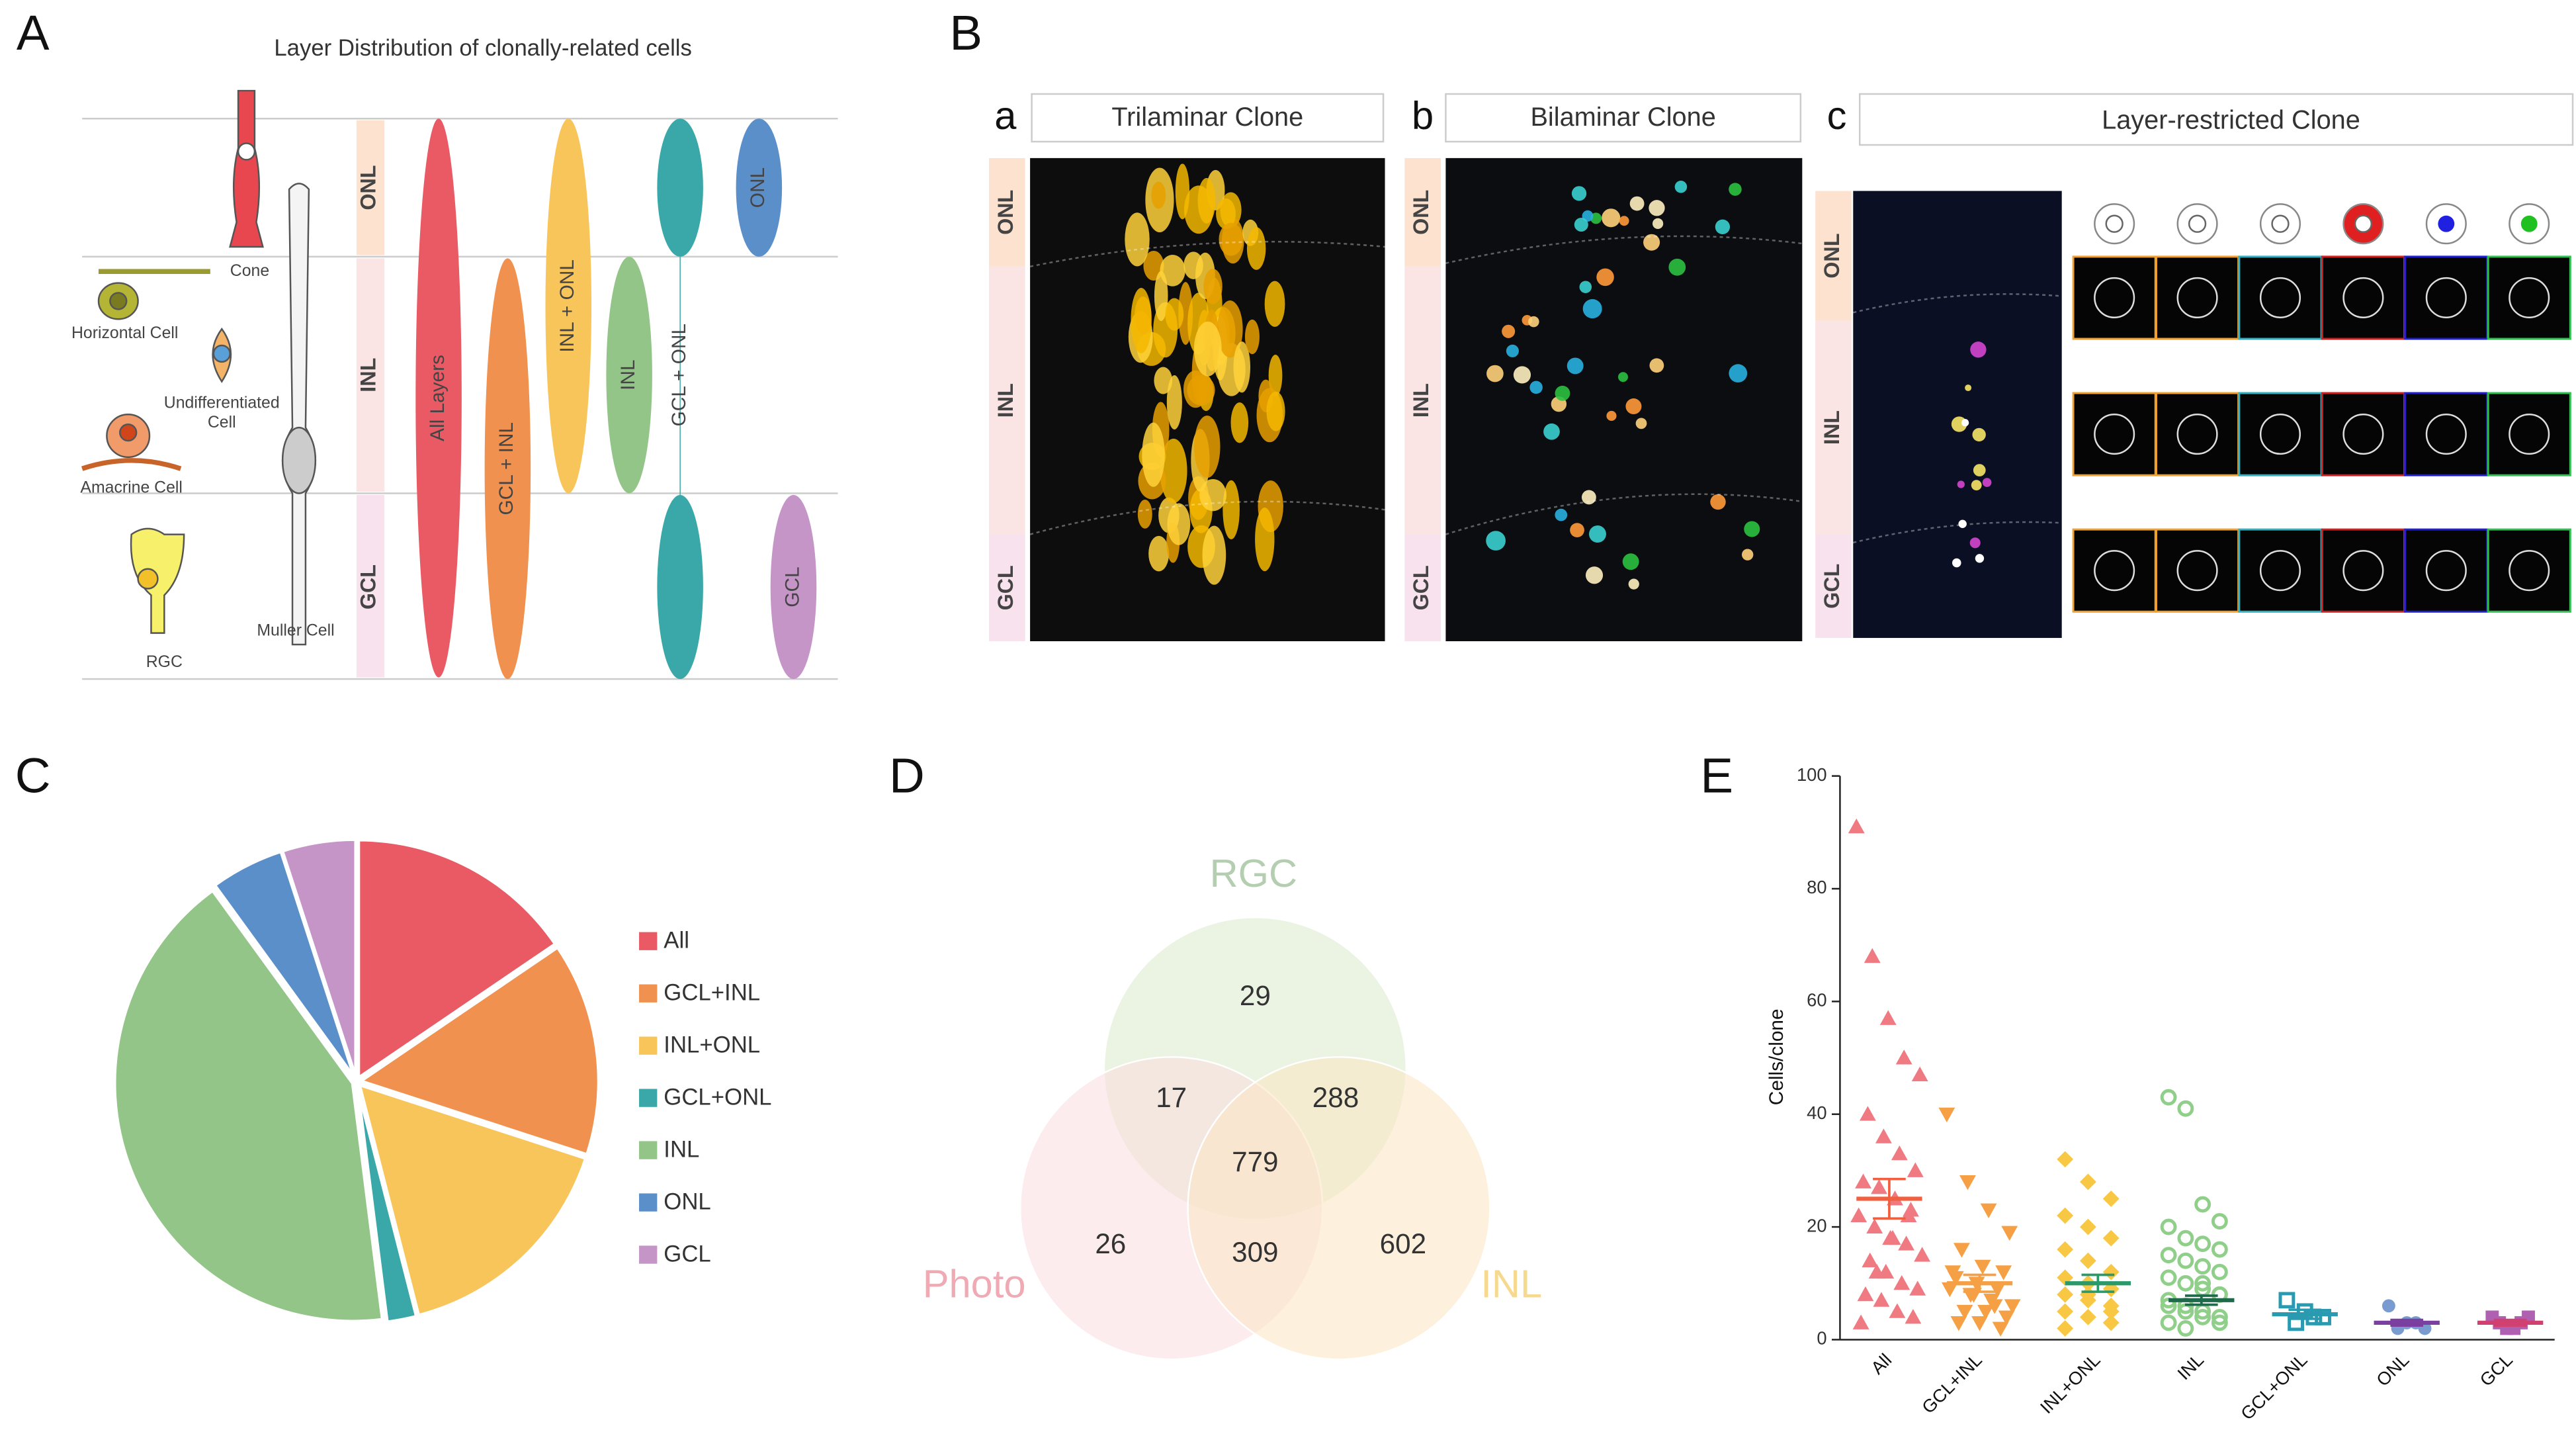 The height and width of the screenshot is (1432, 2576). What do you see at coordinates (33, 776) in the screenshot?
I see `panel-label: C` at bounding box center [33, 776].